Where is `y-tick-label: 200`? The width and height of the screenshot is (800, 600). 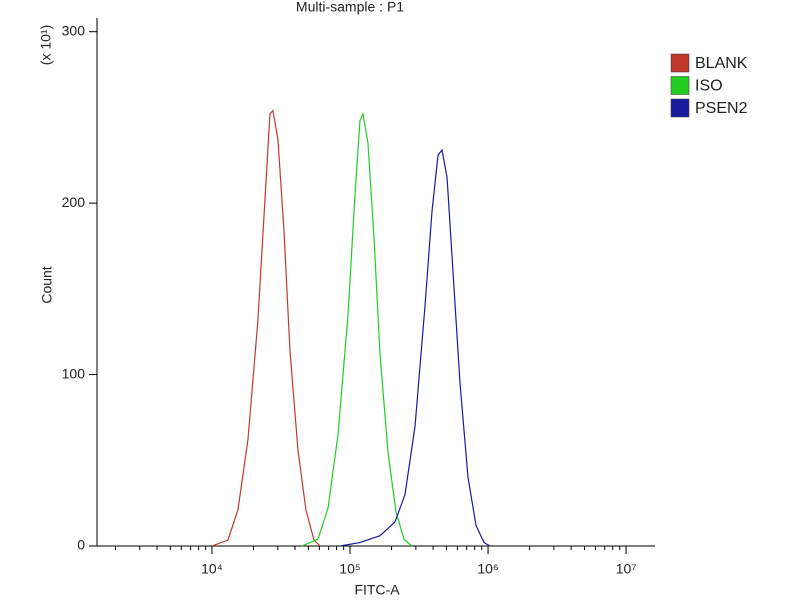
y-tick-label: 200 is located at coordinates (74, 202).